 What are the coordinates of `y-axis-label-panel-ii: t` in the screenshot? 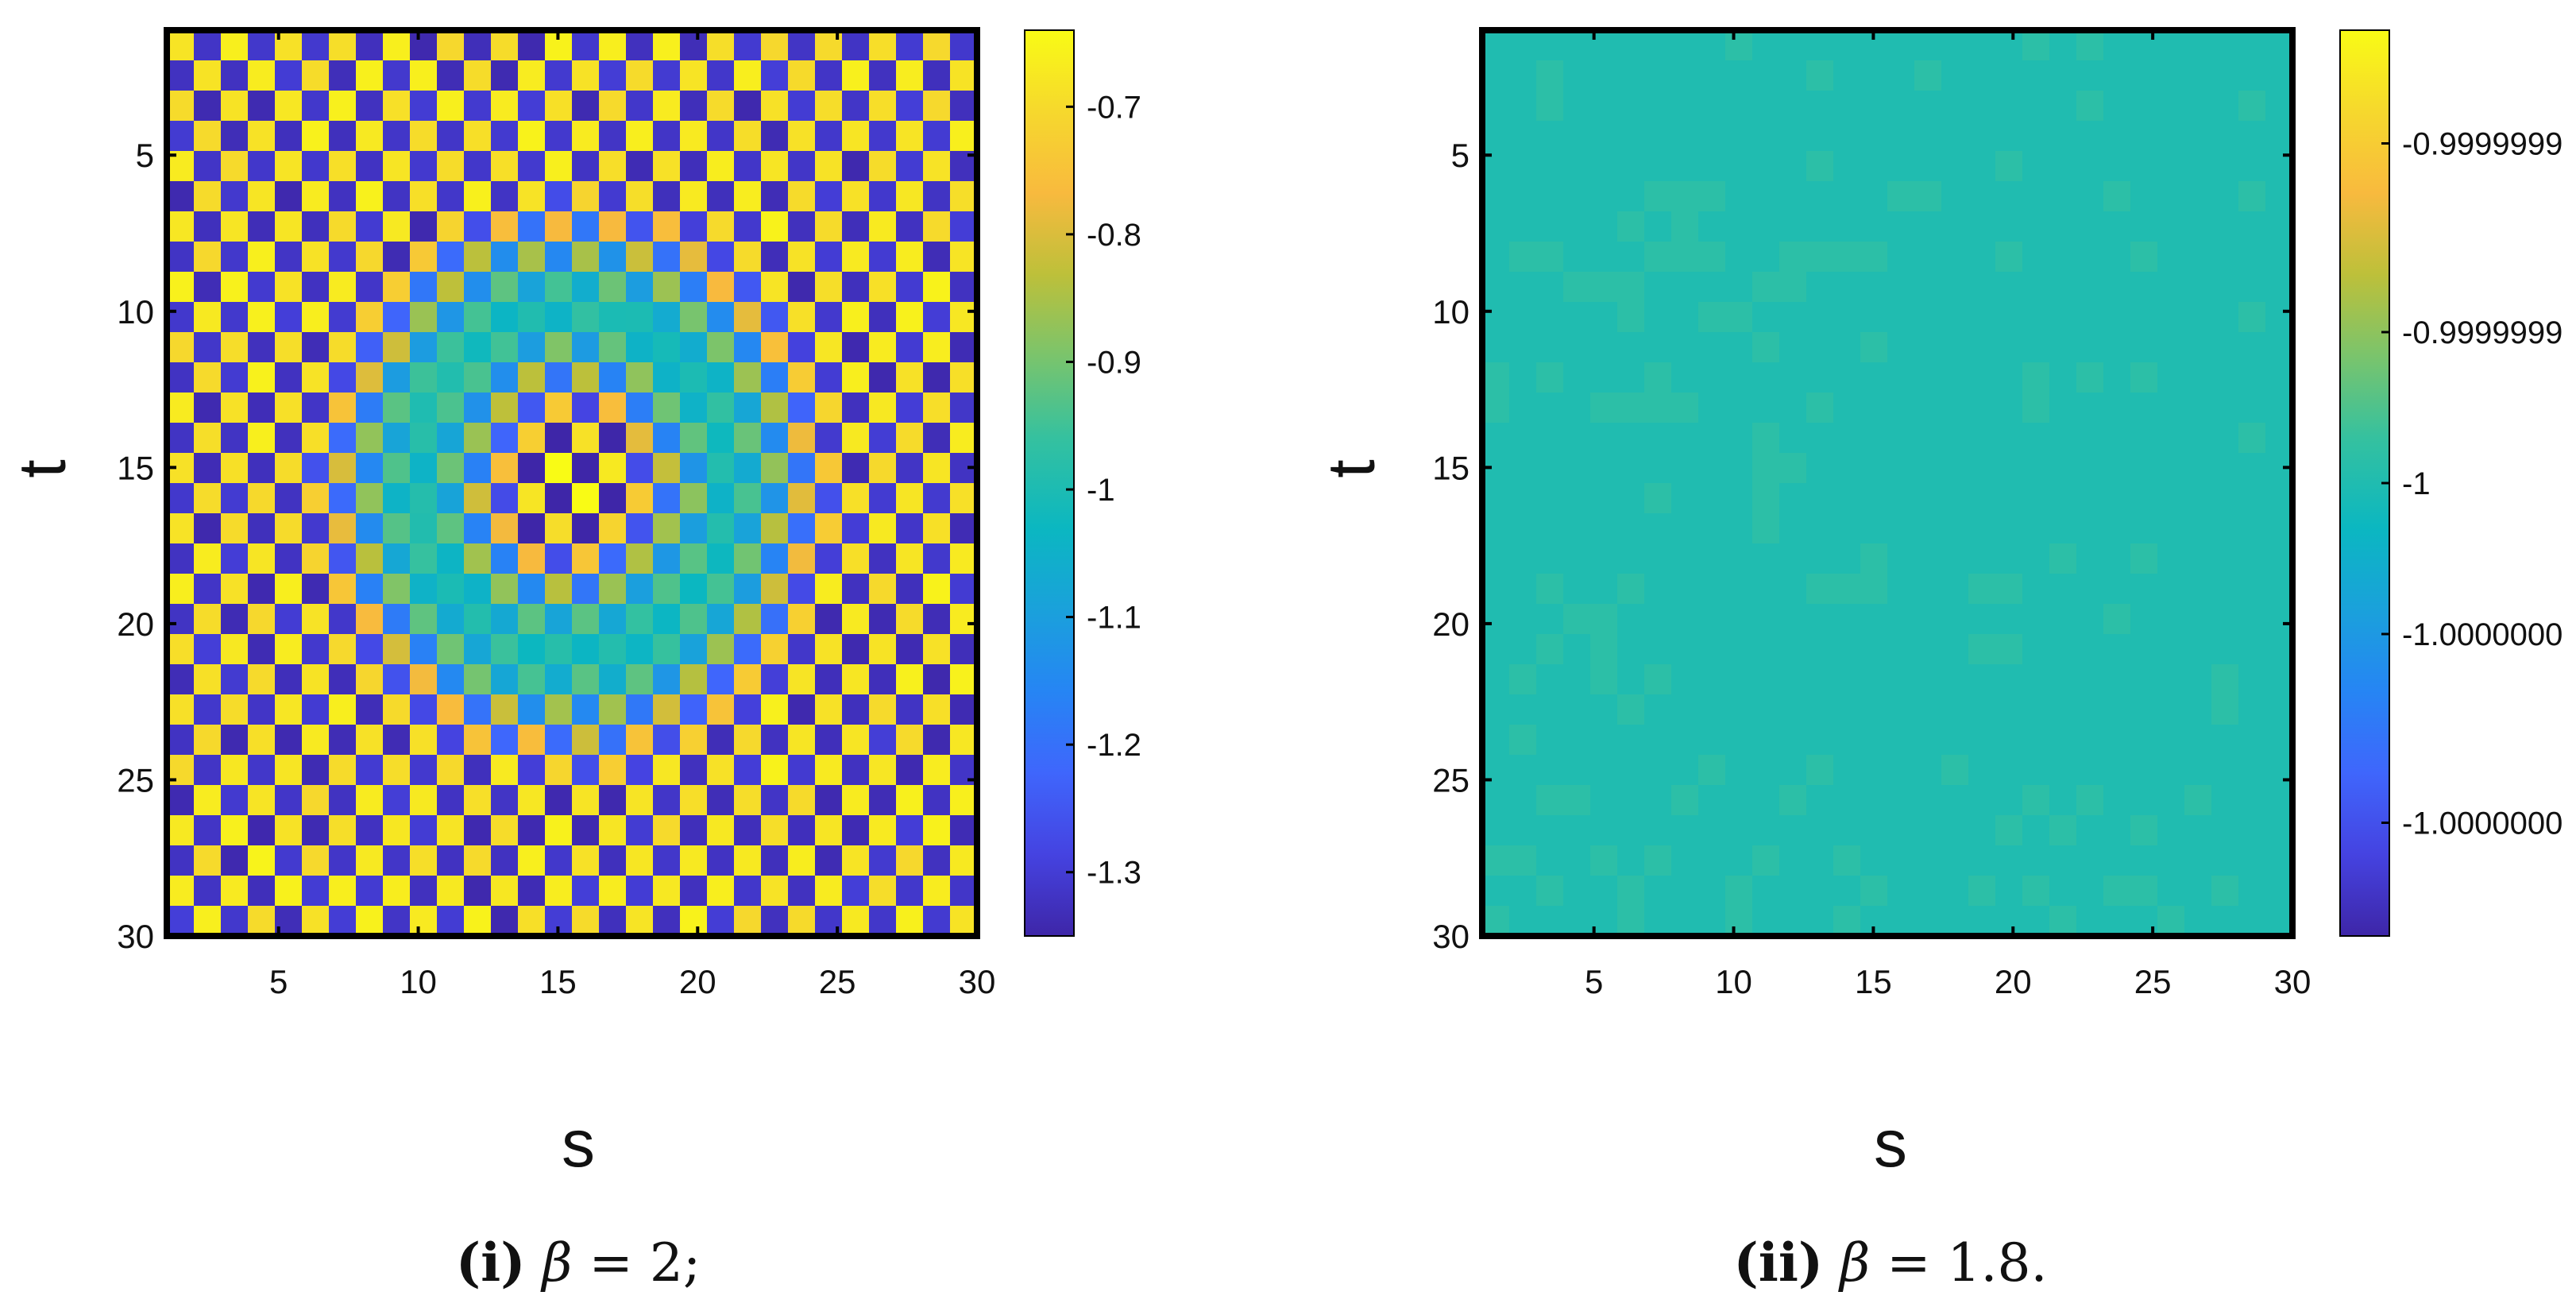 It's located at (1351, 468).